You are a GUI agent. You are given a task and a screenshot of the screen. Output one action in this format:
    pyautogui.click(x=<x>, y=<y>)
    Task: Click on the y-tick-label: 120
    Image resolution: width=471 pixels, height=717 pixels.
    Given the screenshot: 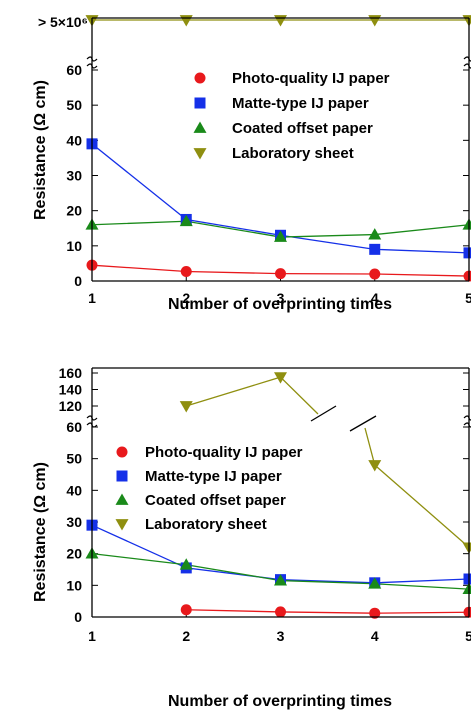 What is the action you would take?
    pyautogui.click(x=71, y=406)
    